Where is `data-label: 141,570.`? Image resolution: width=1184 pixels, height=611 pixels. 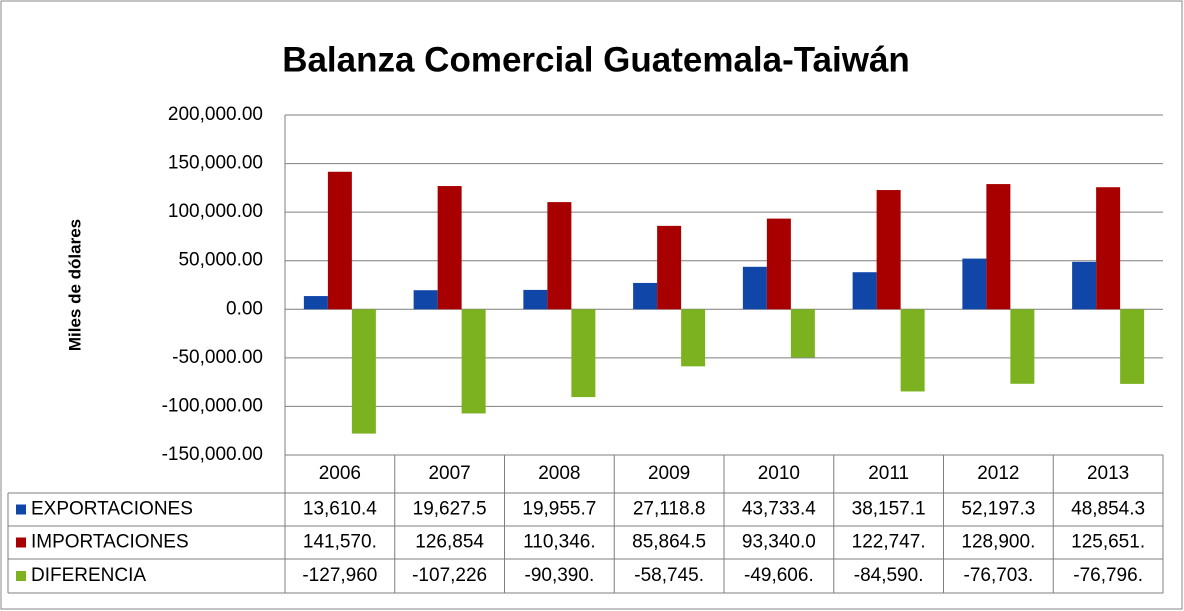 data-label: 141,570. is located at coordinates (340, 542).